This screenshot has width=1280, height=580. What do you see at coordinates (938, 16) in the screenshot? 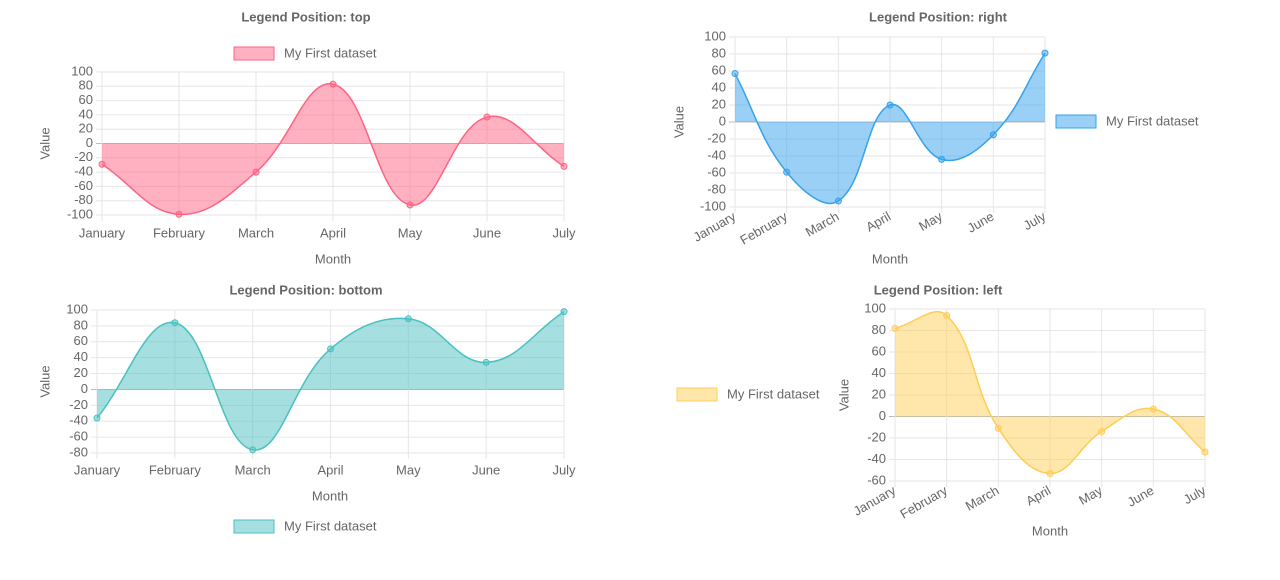
I see `chart-title: Legend Position: right` at bounding box center [938, 16].